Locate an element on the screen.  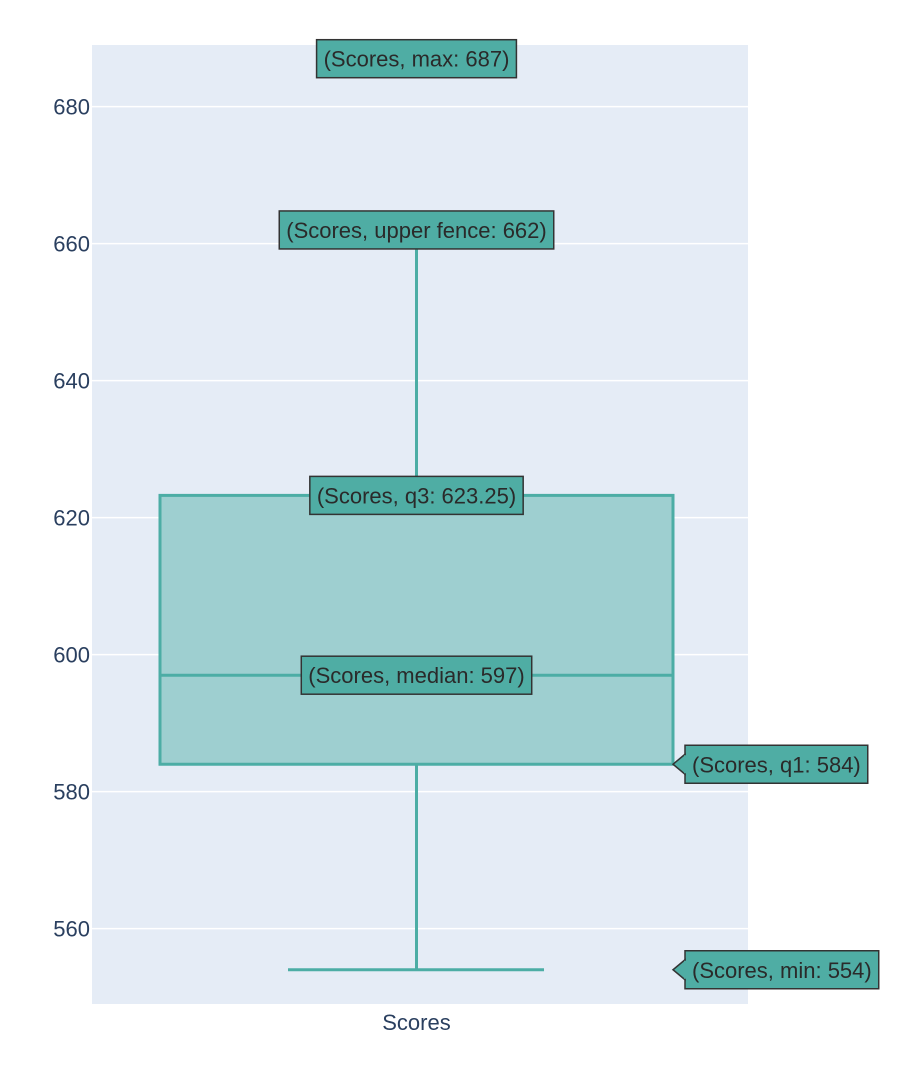
y-tick-label-640: 640 is located at coordinates (71, 381).